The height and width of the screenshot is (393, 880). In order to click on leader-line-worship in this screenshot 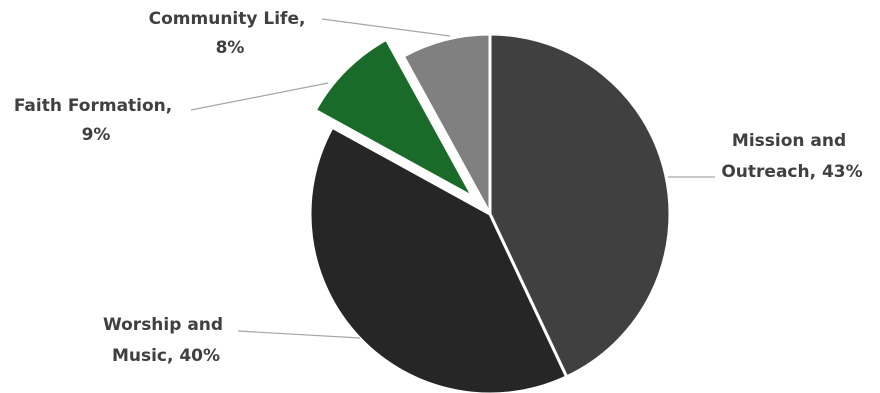, I will do `click(299, 334)`.